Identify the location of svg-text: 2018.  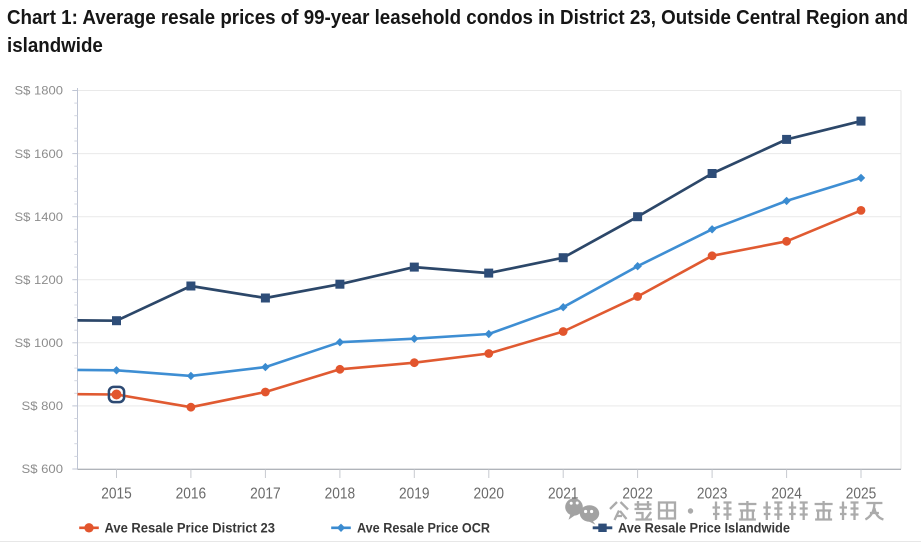
(340, 494).